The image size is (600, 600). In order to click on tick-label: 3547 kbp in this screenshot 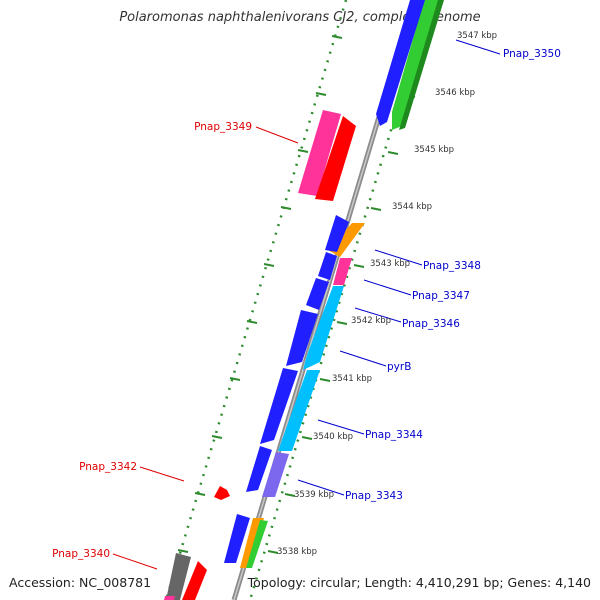, I will do `click(477, 36)`.